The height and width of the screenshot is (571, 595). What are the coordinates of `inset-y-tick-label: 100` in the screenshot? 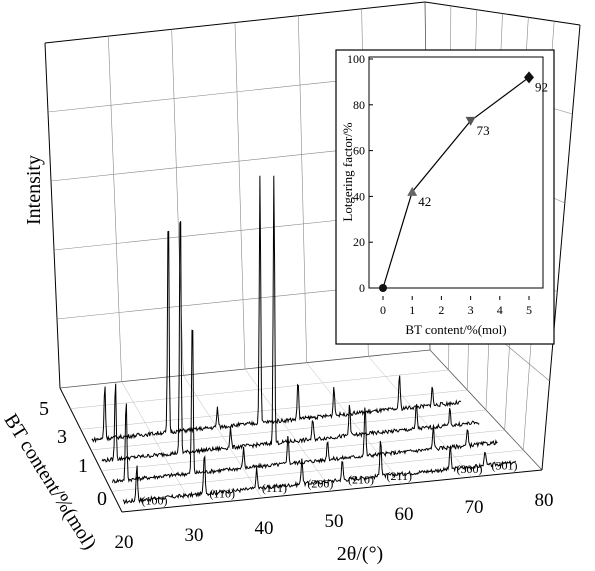 It's located at (356, 59).